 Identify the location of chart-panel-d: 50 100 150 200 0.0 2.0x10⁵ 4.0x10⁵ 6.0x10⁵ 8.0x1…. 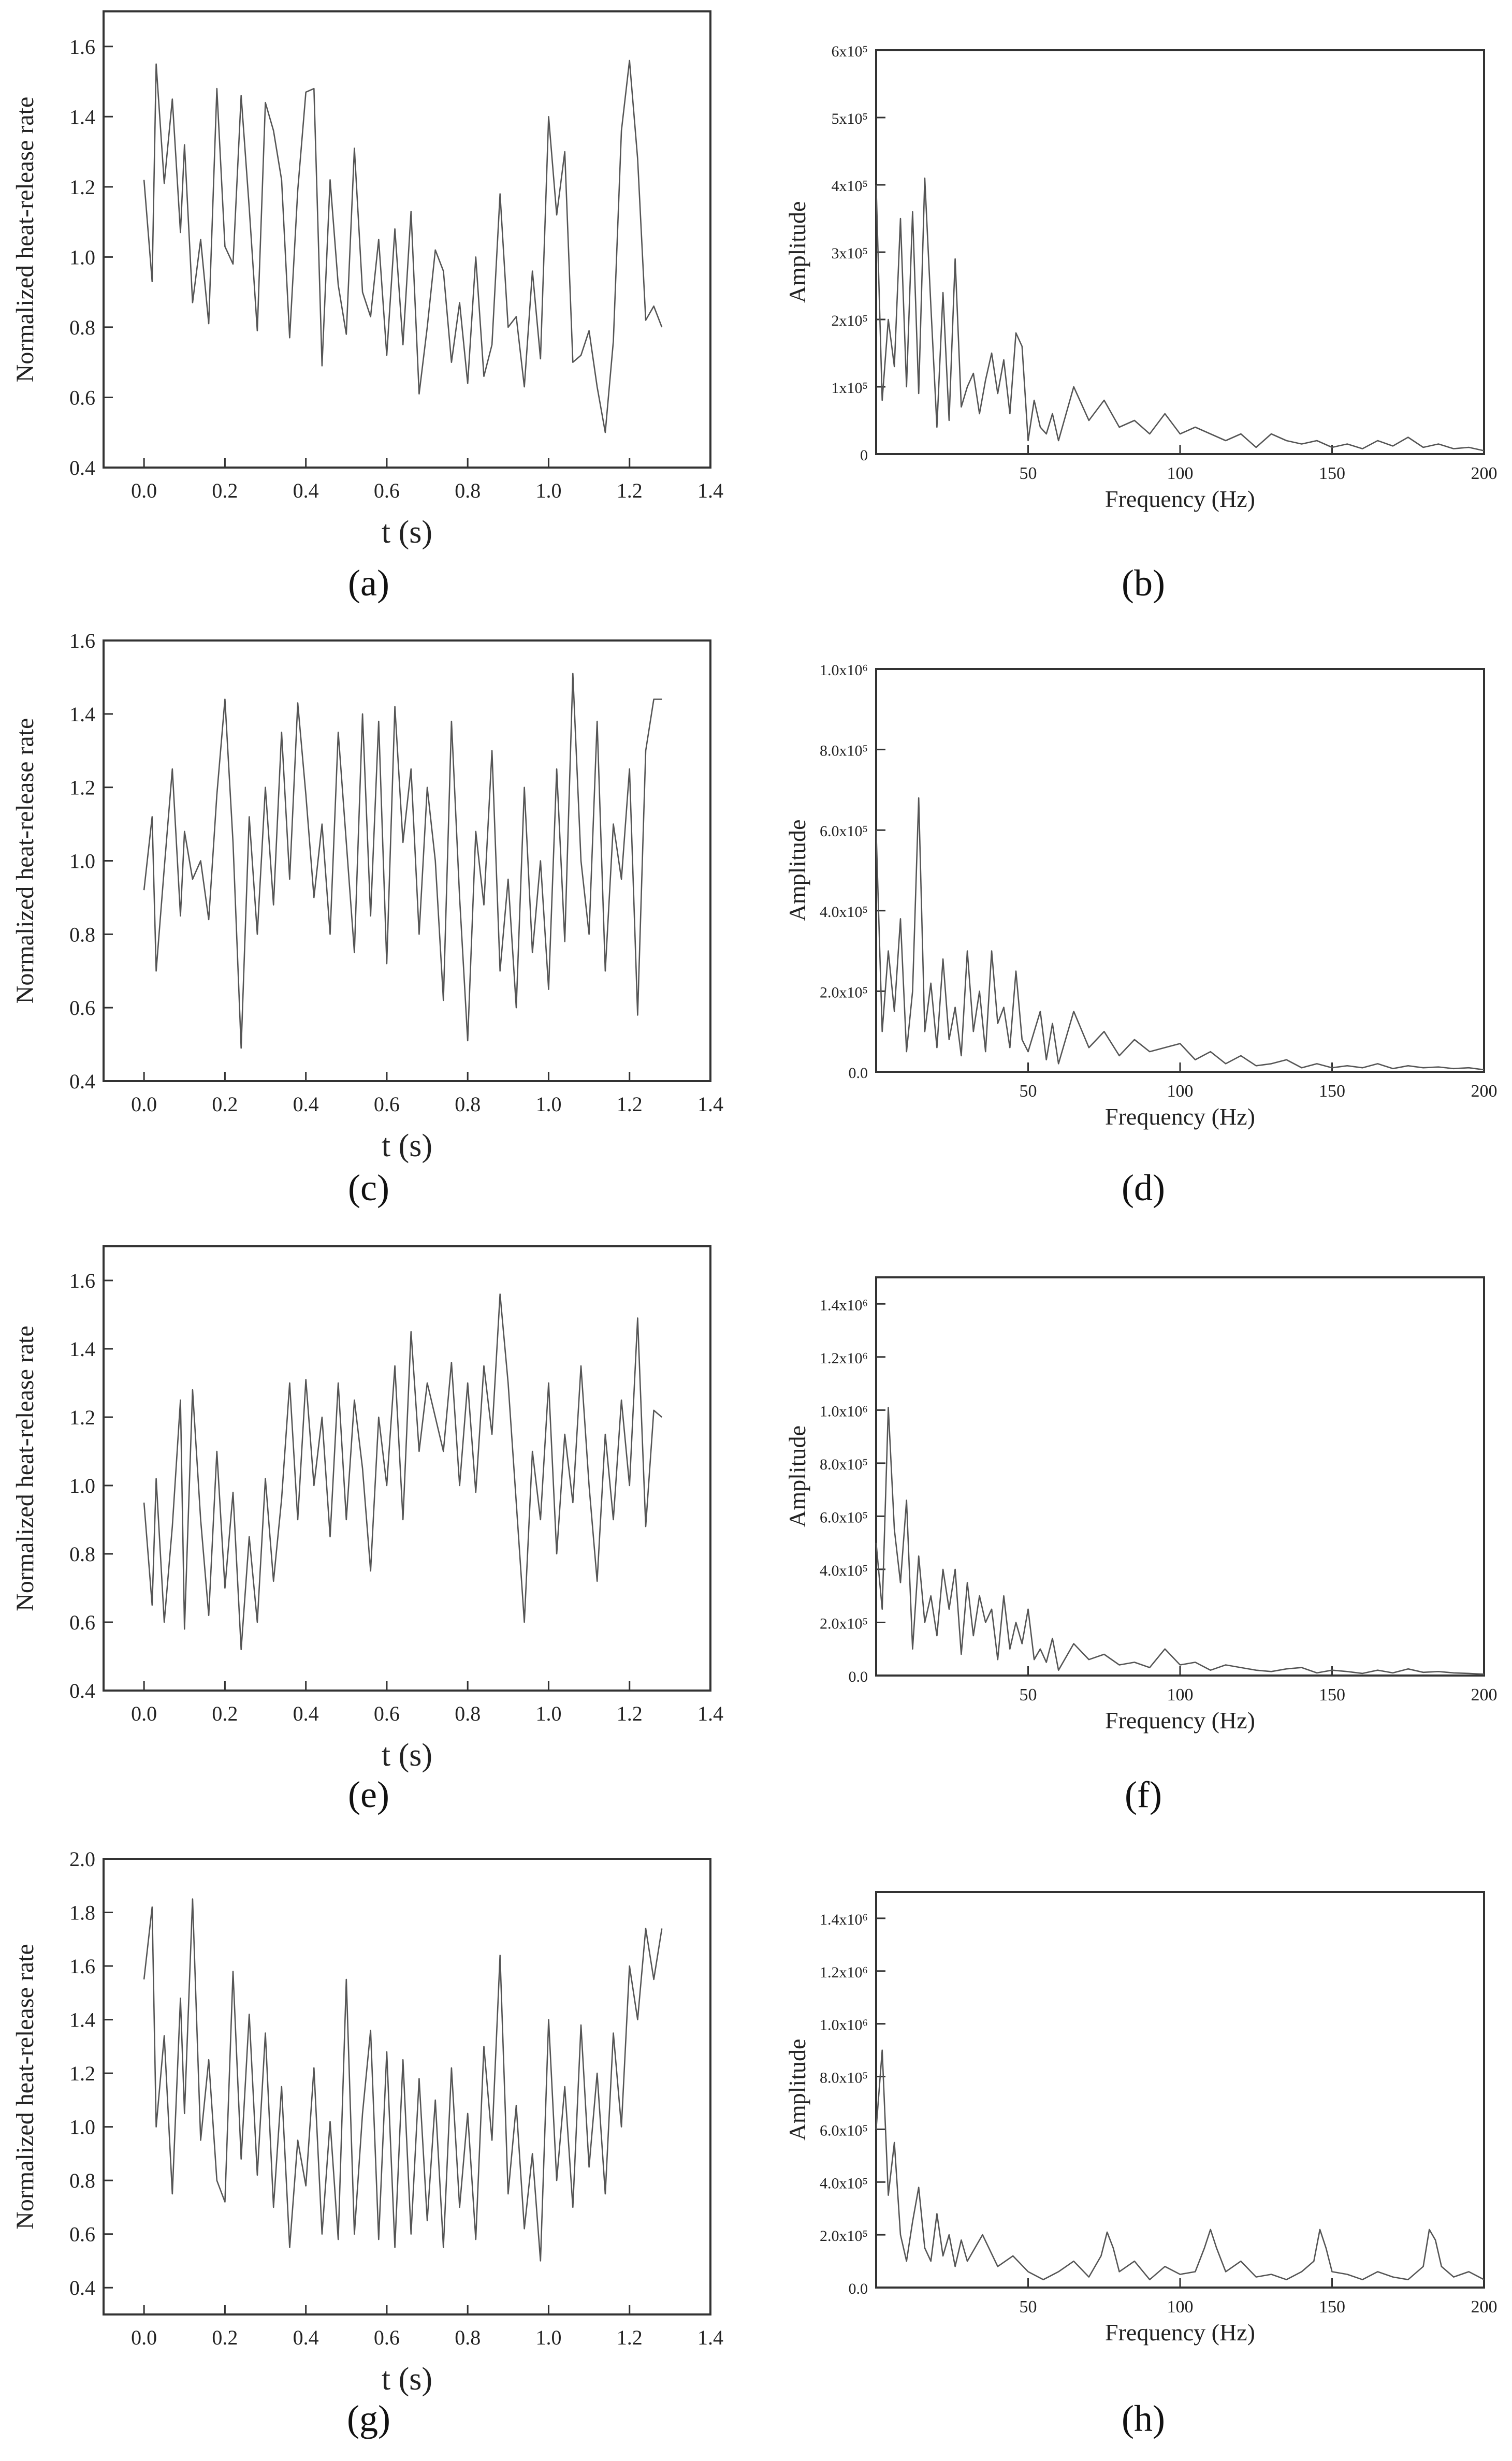
(1141, 935).